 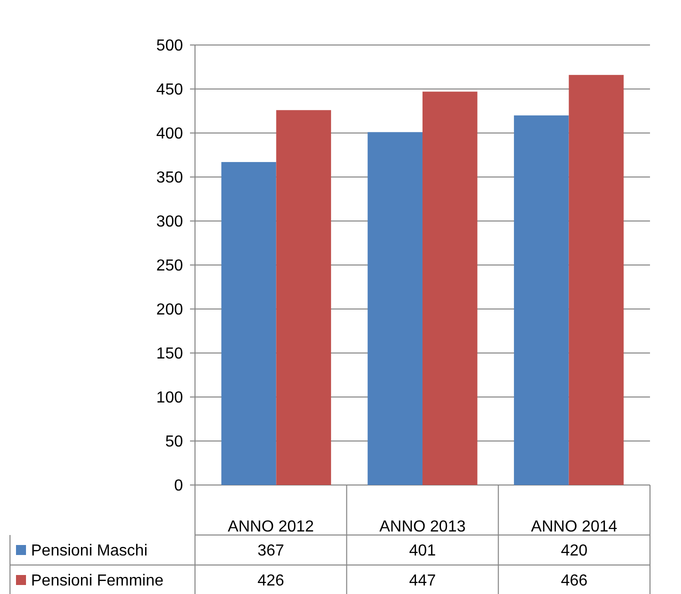 I want to click on y-tick-label: 0, so click(x=179, y=486).